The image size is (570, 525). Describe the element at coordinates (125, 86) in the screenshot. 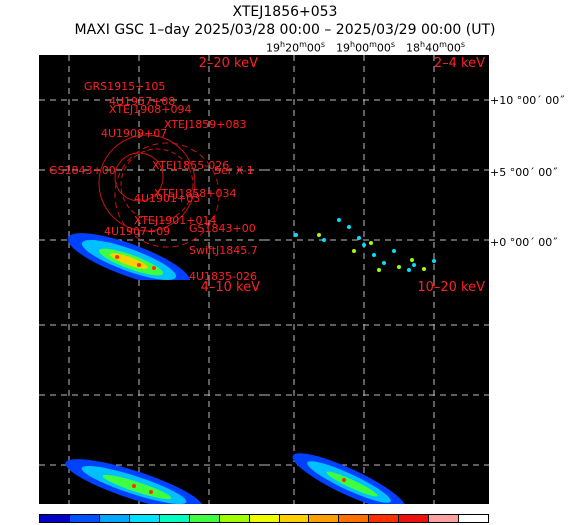

I see `source-label: GRS1915+105` at that location.